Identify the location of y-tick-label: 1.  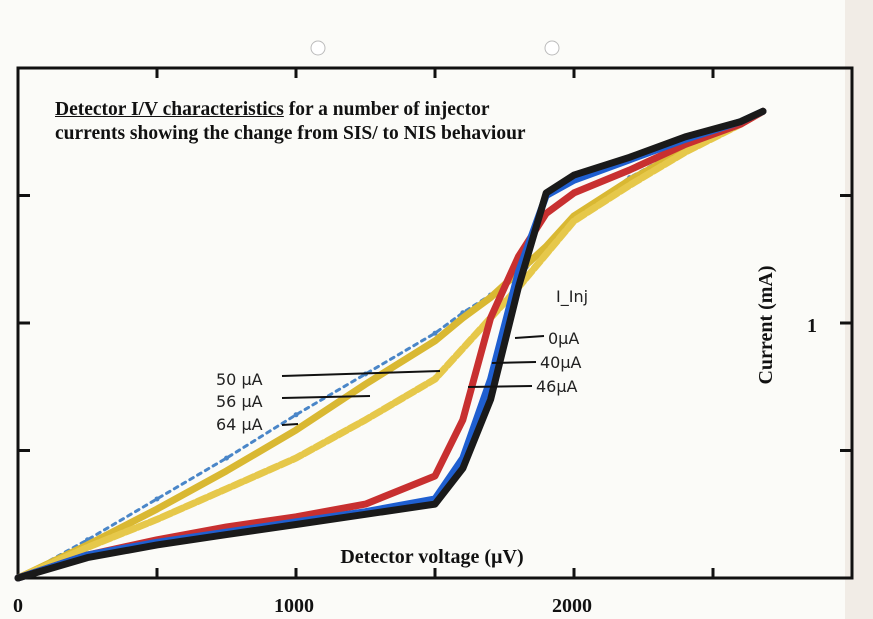
(812, 326).